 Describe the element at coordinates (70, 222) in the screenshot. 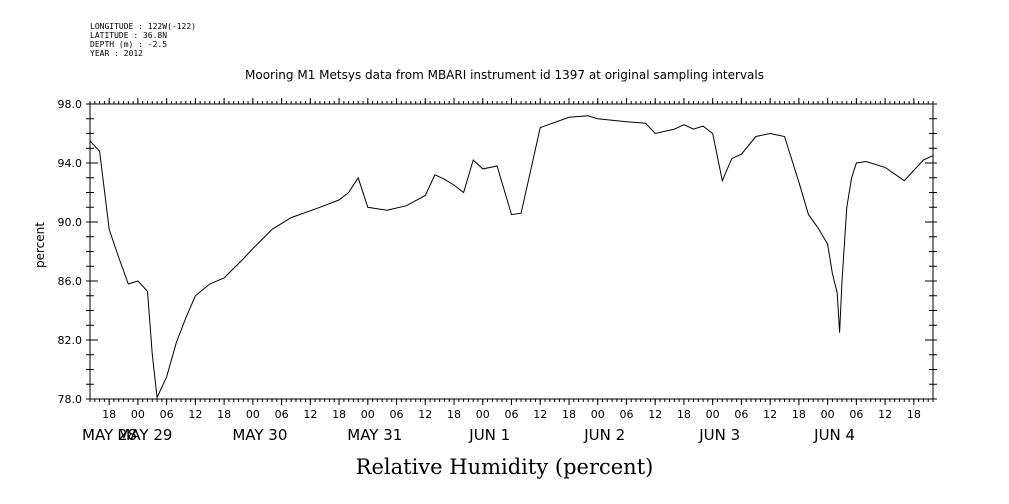

I see `y-tick-label: 90.0` at that location.